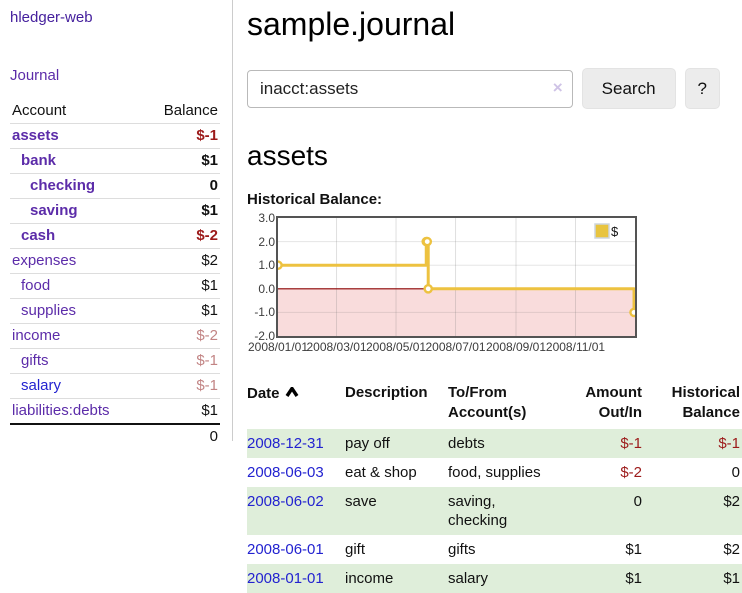 This screenshot has height=593, width=742. I want to click on help-button: ?, so click(702, 88).